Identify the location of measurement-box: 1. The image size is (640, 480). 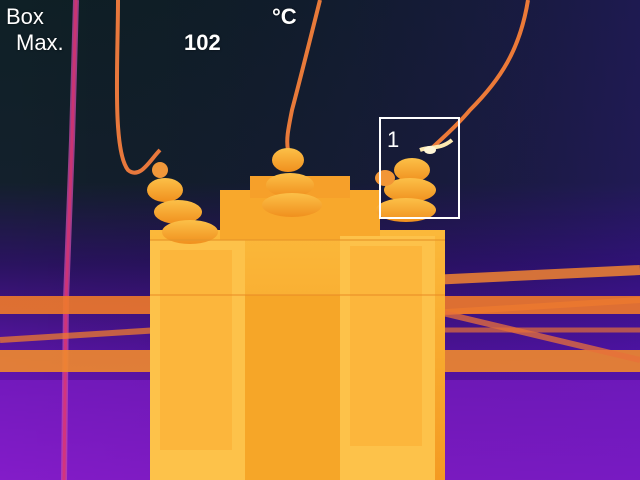
(419, 168).